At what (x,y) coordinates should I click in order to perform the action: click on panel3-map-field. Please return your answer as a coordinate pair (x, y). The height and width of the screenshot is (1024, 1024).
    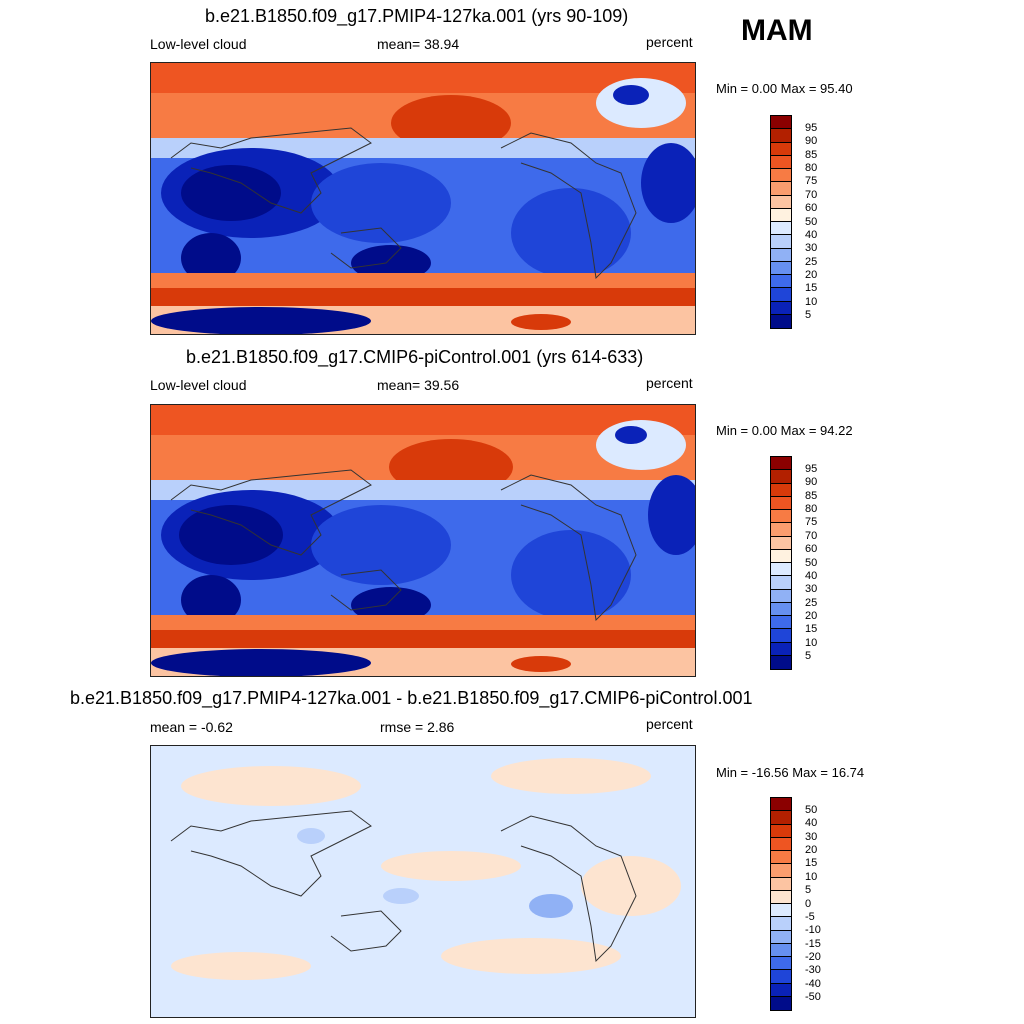
    Looking at the image, I should click on (423, 881).